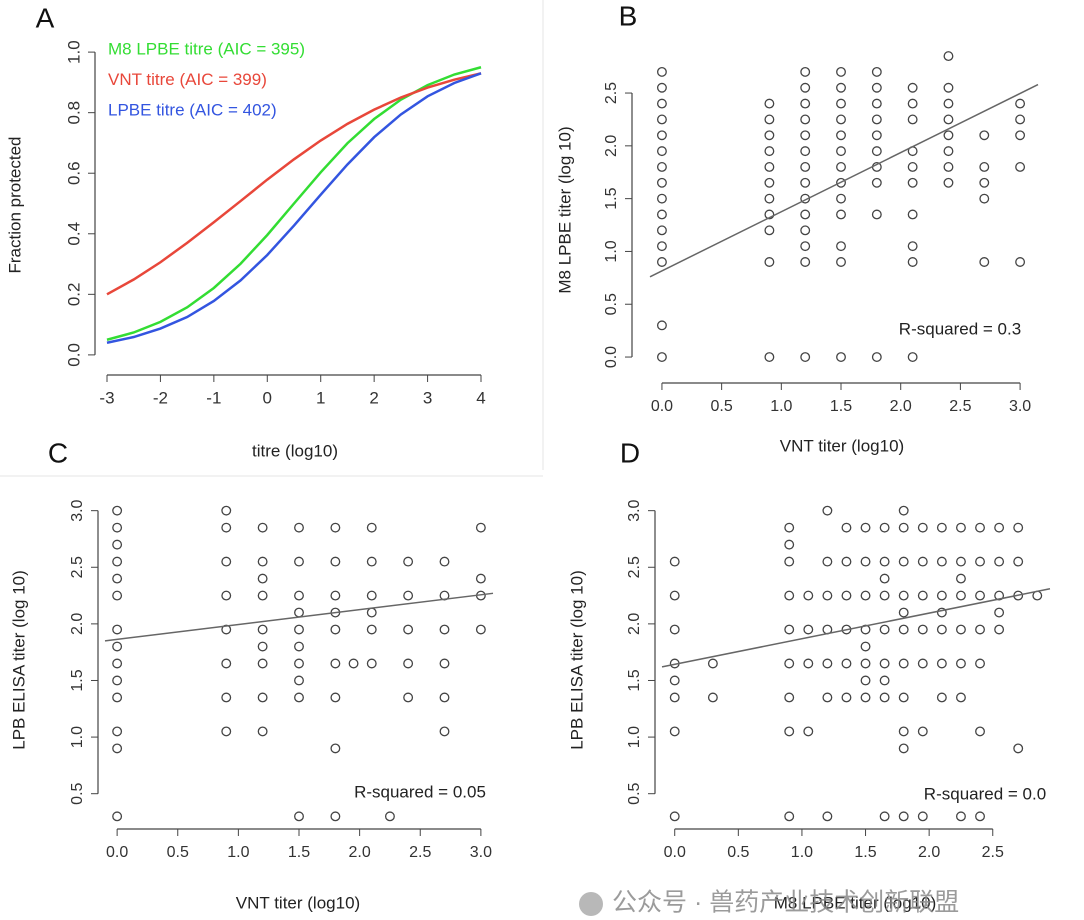 The width and height of the screenshot is (1084, 920). I want to click on x-axis-label: titre (log10), so click(295, 450).